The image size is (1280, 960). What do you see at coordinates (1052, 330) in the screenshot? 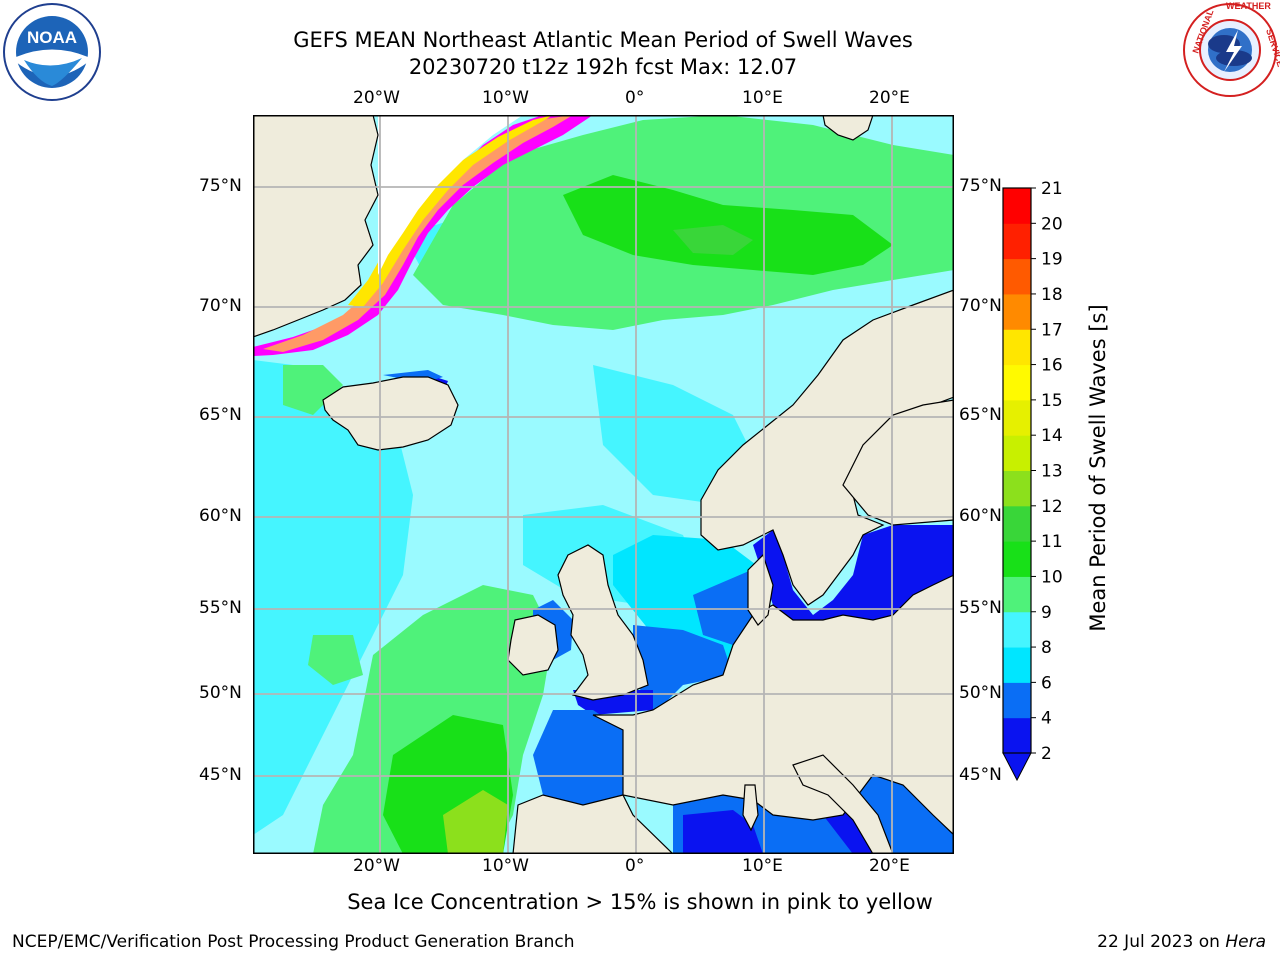
I see `colorbar-tick-label: 17` at bounding box center [1052, 330].